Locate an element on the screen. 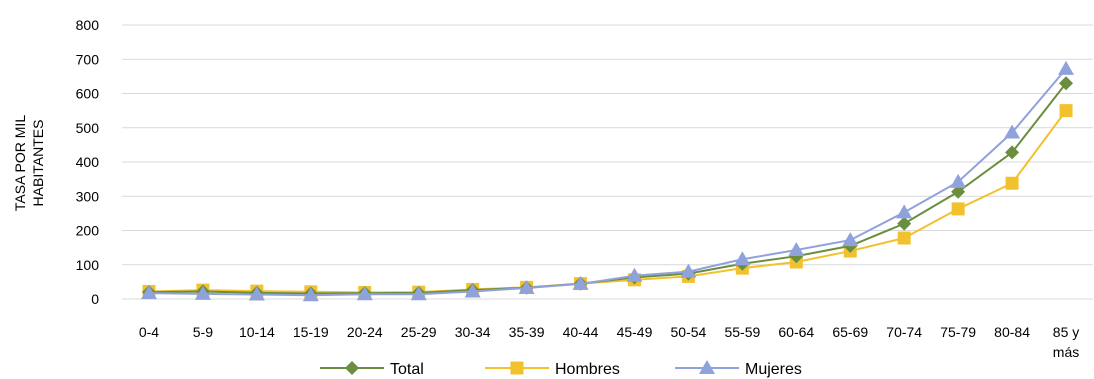 This screenshot has height=379, width=1094. legend-marker-hombres is located at coordinates (517, 368).